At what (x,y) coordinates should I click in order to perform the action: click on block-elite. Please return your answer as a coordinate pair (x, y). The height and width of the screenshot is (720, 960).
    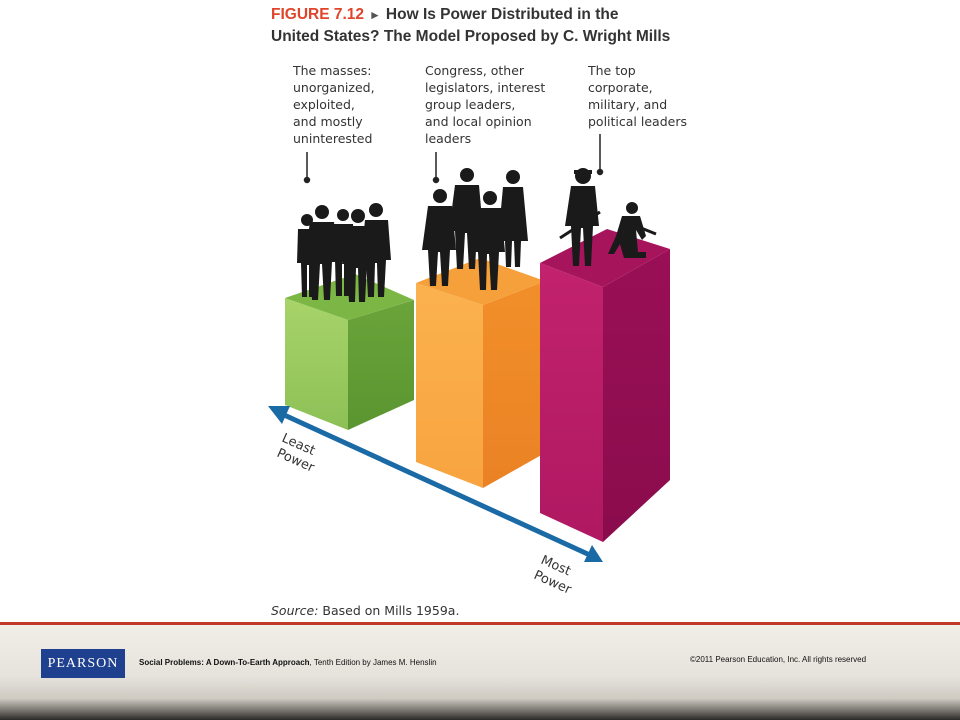
    Looking at the image, I should click on (605, 385).